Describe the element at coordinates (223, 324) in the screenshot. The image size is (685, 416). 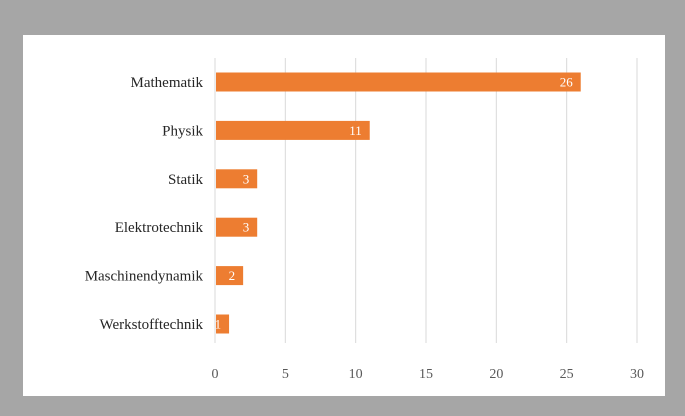
I see `bar-werkstofftechnik` at that location.